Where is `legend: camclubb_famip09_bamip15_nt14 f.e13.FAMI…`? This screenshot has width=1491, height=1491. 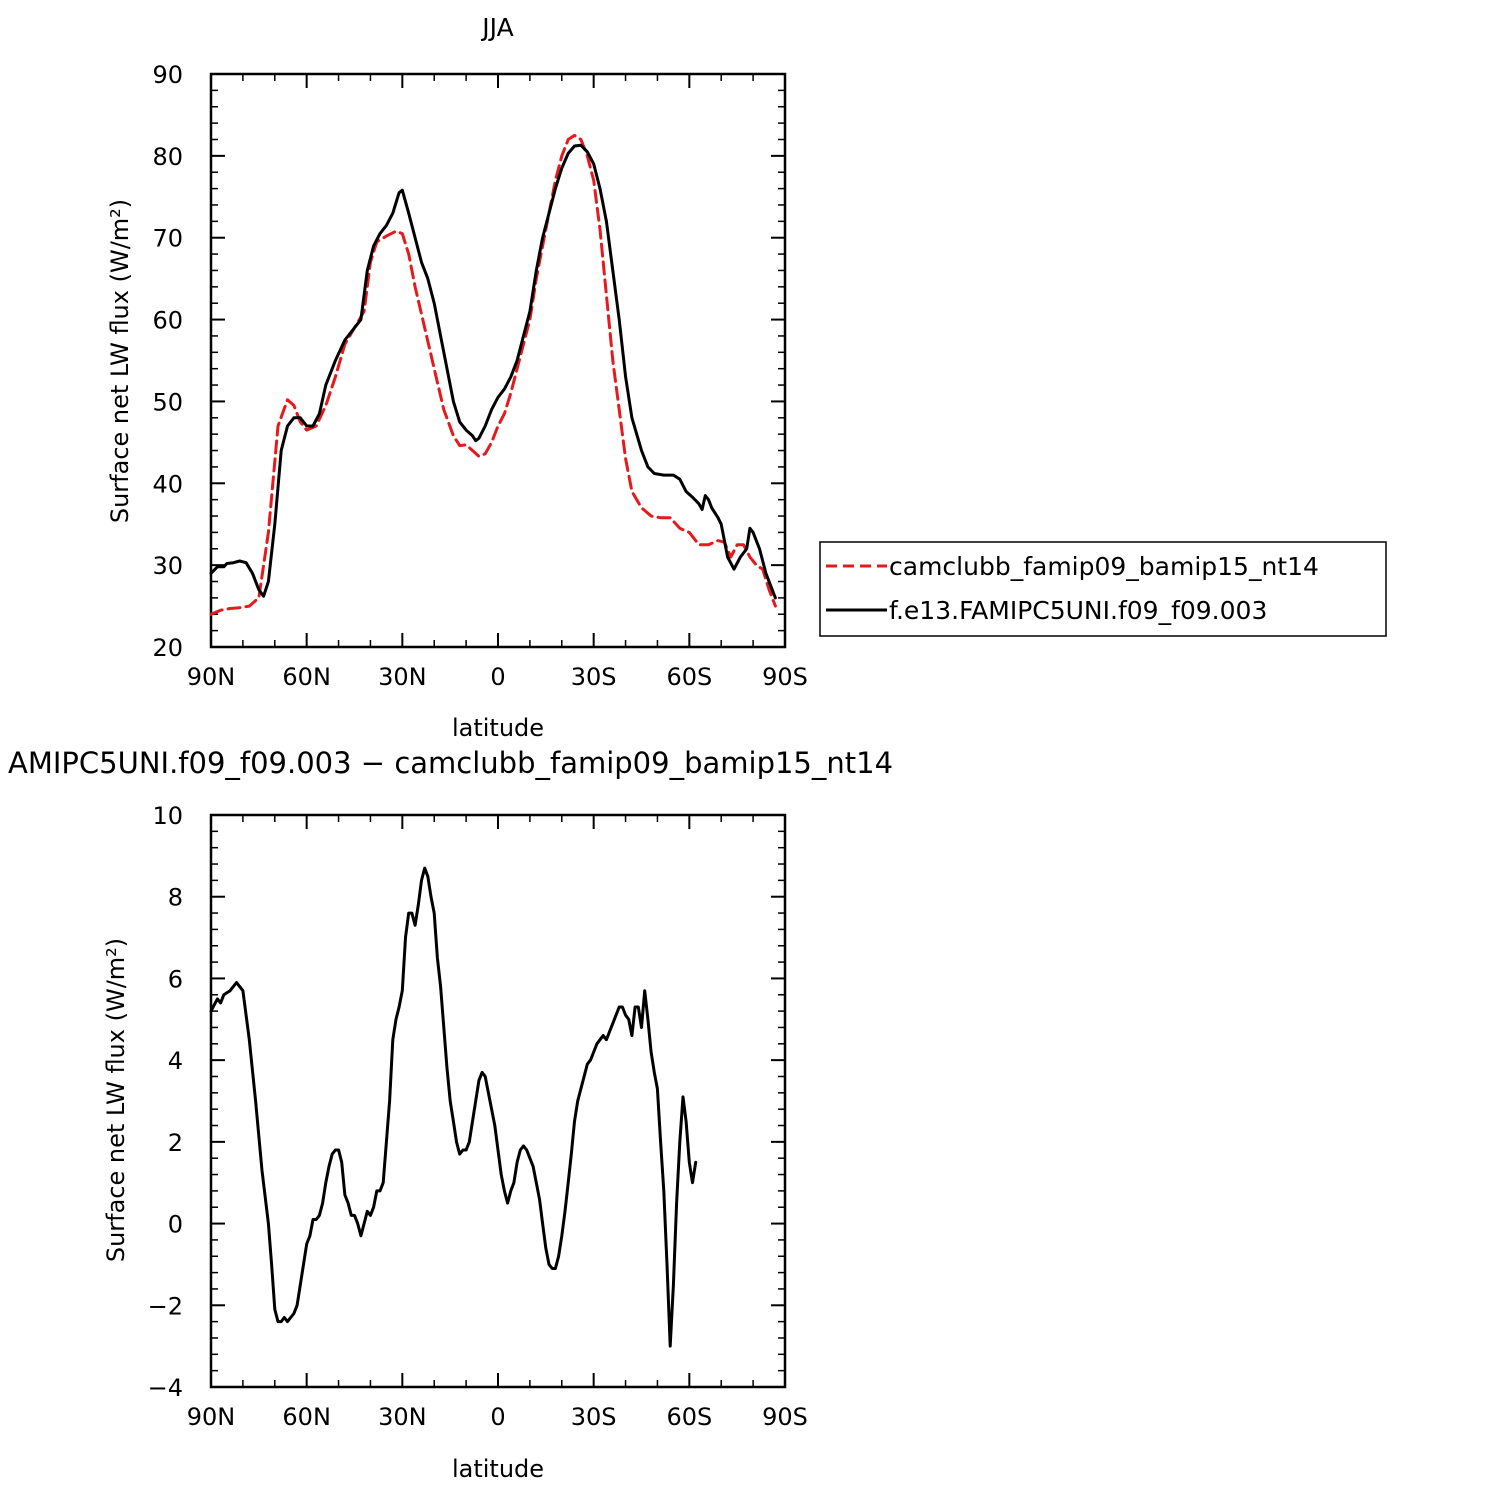 legend: camclubb_famip09_bamip15_nt14 f.e13.FAMI… is located at coordinates (1103, 589).